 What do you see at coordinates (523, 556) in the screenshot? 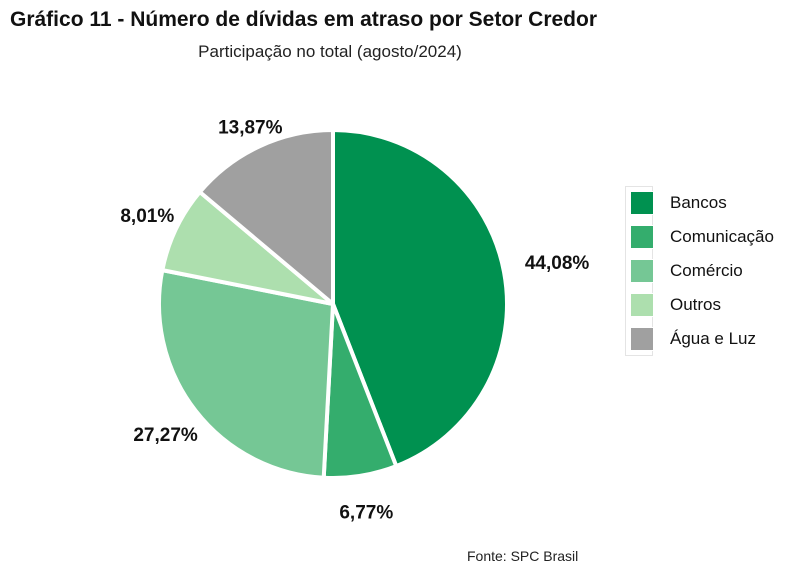
I see `source-note: Fonte: SPC Brasil` at bounding box center [523, 556].